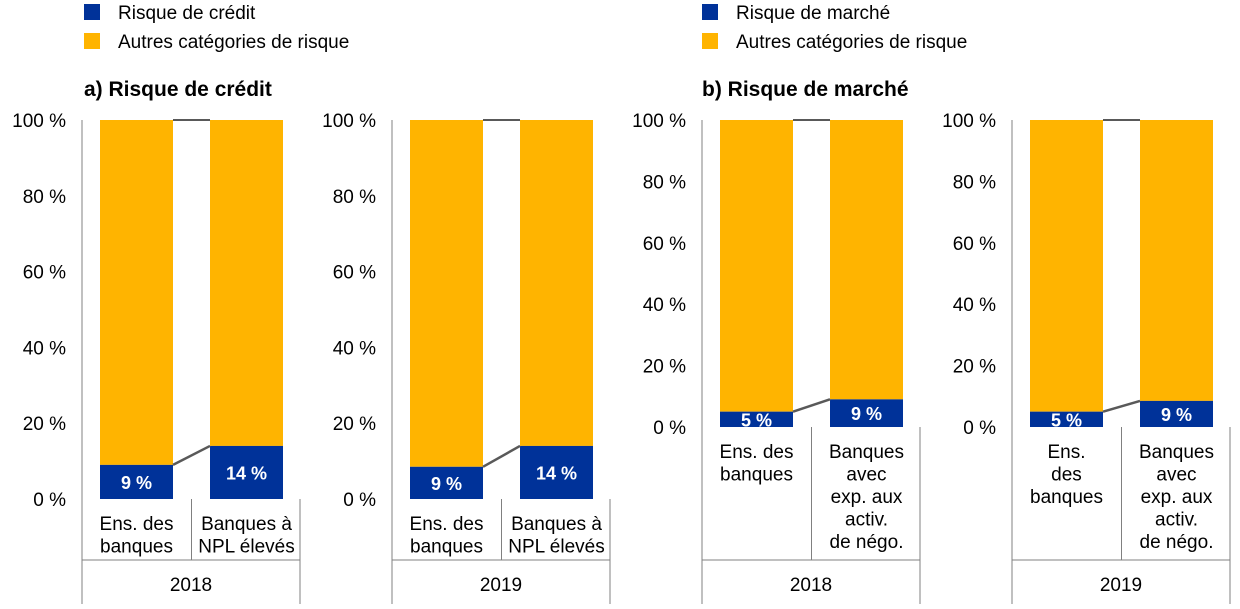 This screenshot has width=1240, height=609. What do you see at coordinates (710, 41) in the screenshot?
I see `legend-swatch-other-risk-b` at bounding box center [710, 41].